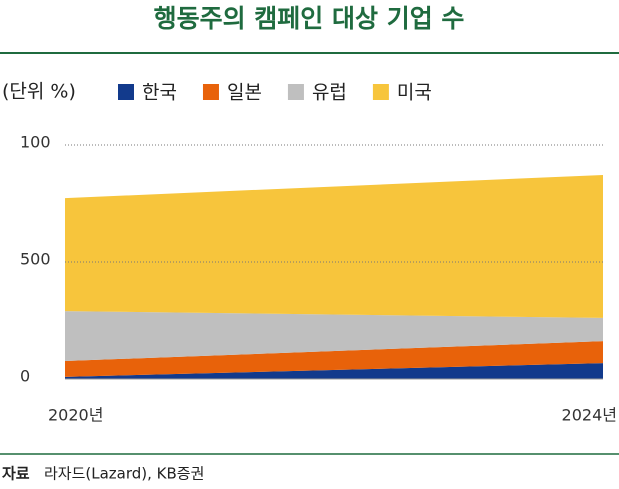 The width and height of the screenshot is (619, 489). What do you see at coordinates (589, 415) in the screenshot?
I see `x-tick-label: 2024년` at bounding box center [589, 415].